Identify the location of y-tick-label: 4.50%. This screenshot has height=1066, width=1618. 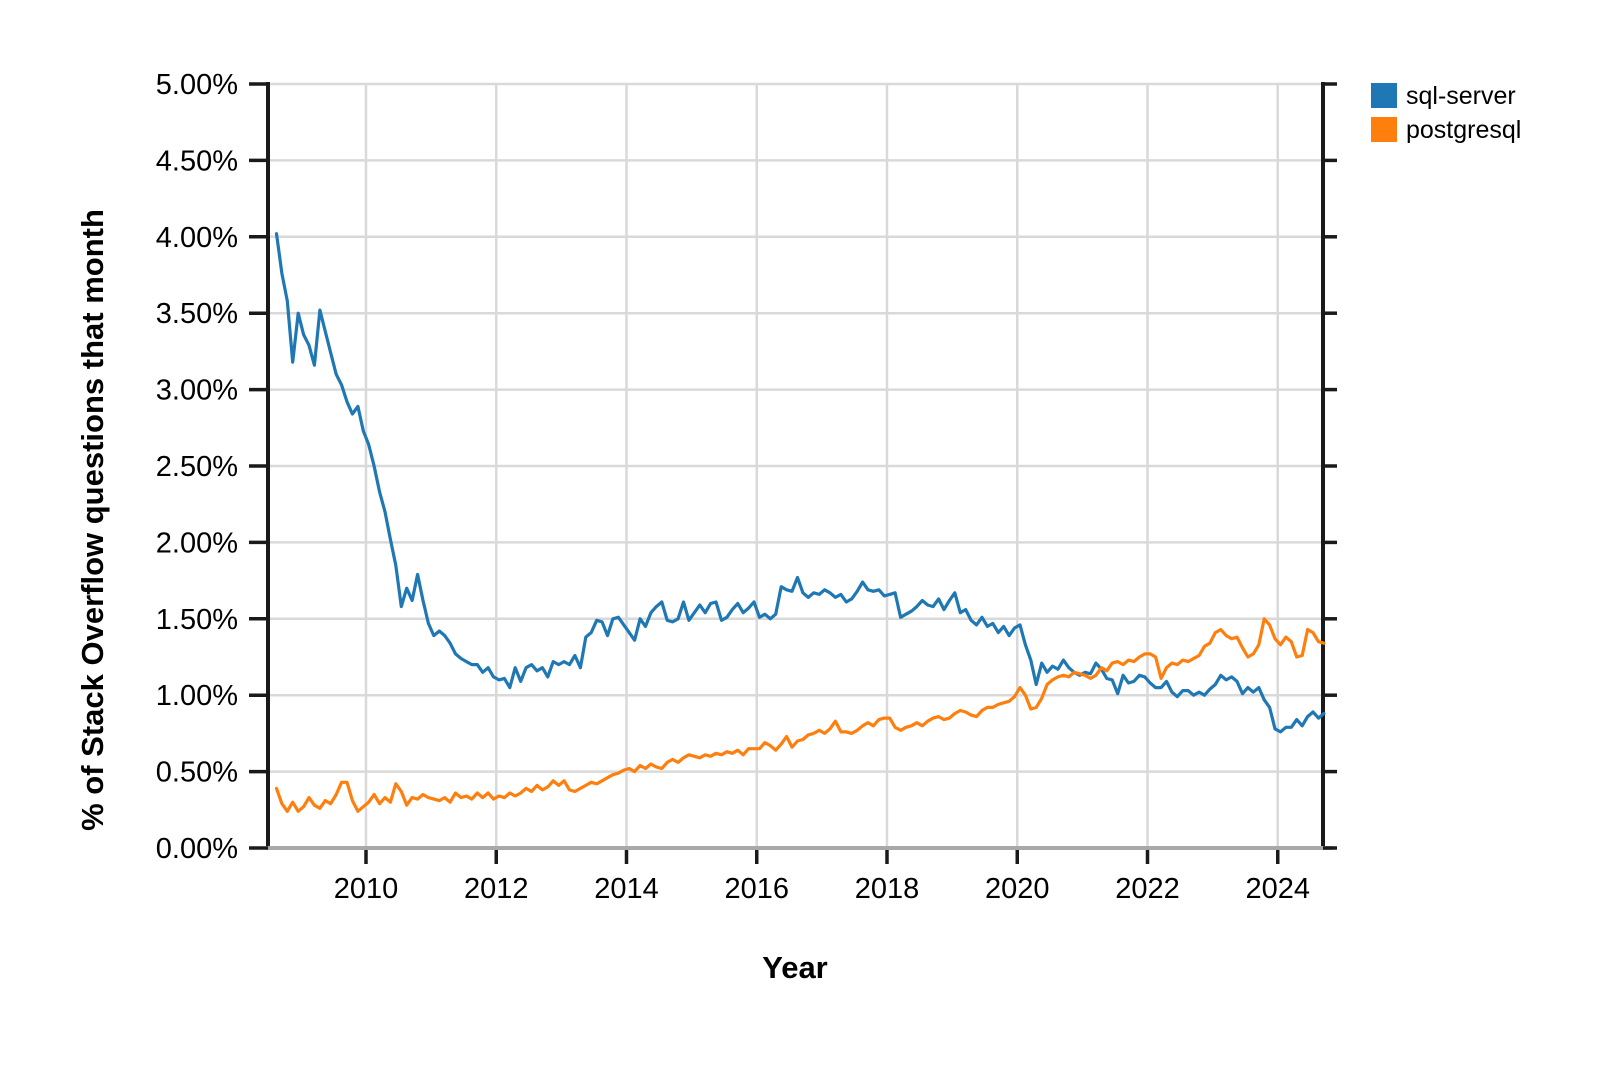
(197, 161).